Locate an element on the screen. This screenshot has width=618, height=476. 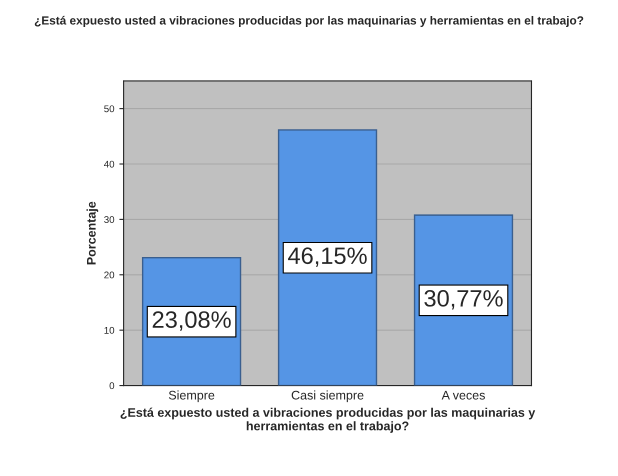
y-tick-label: 30 is located at coordinates (109, 220).